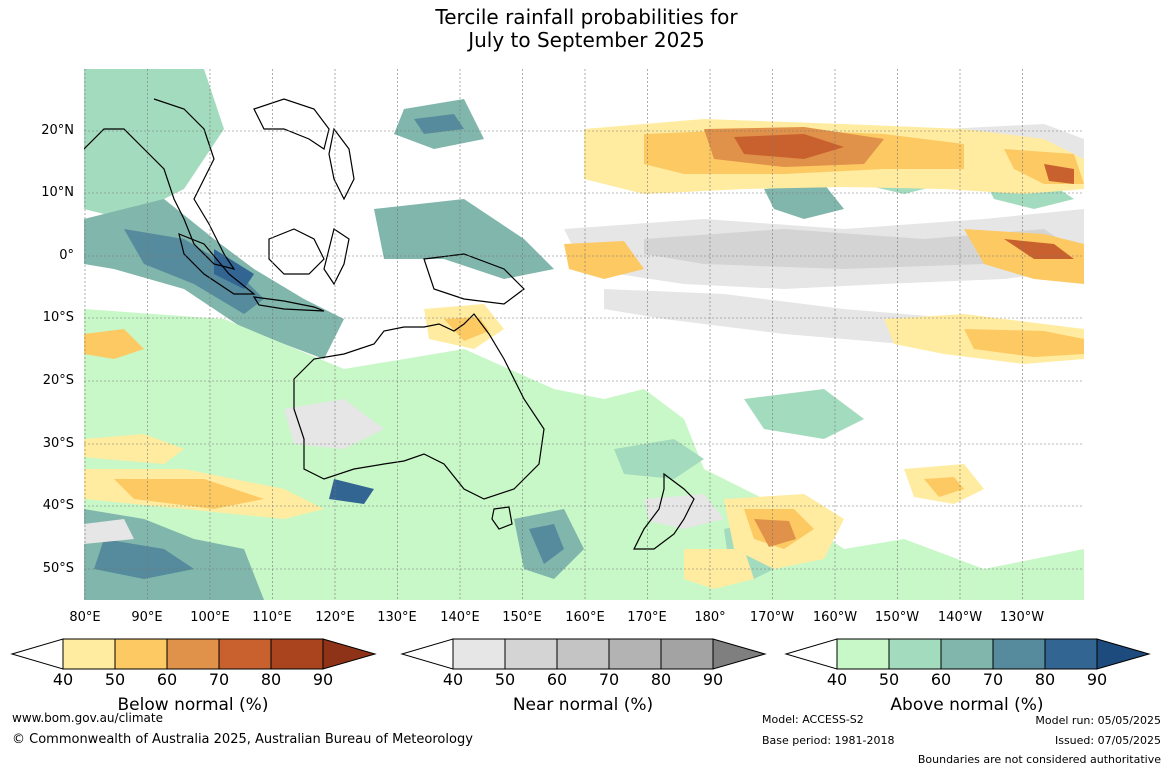  I want to click on lon-label-80e: 80°E, so click(85, 617).